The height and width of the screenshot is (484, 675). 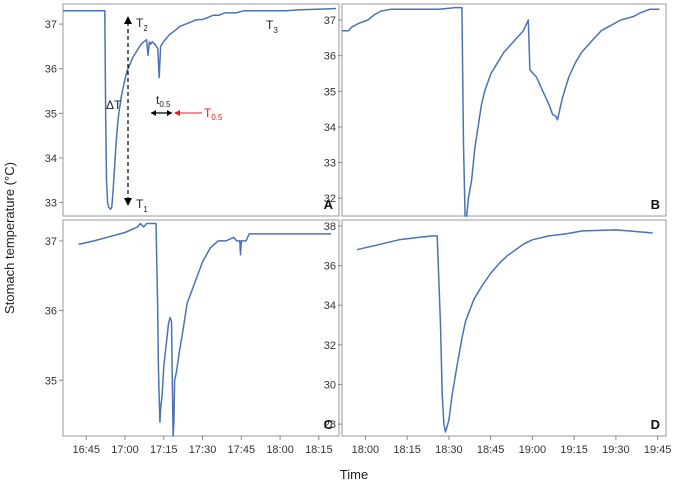 What do you see at coordinates (616, 450) in the screenshot?
I see `x-tick-label: 19:30` at bounding box center [616, 450].